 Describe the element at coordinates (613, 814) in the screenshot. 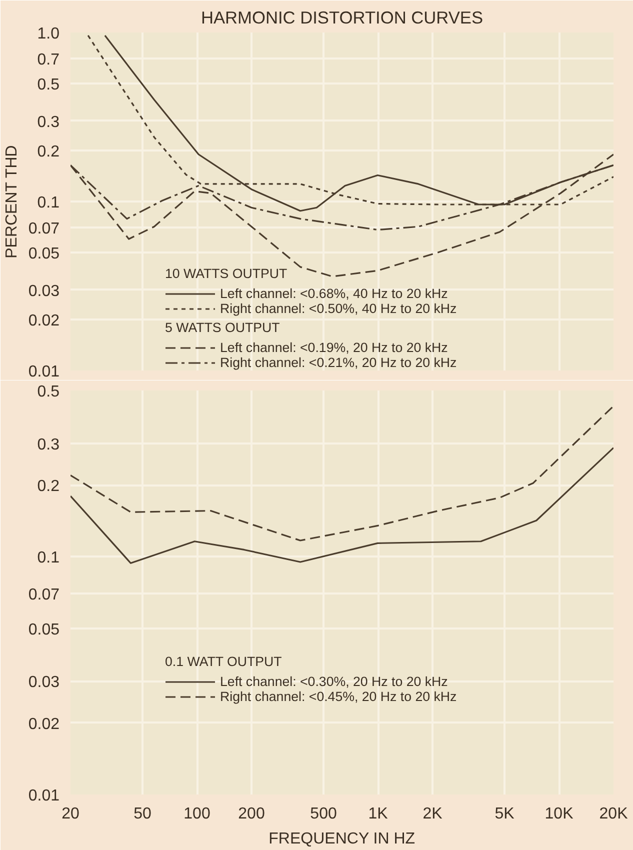

I see `x-tick-label: 20K` at that location.